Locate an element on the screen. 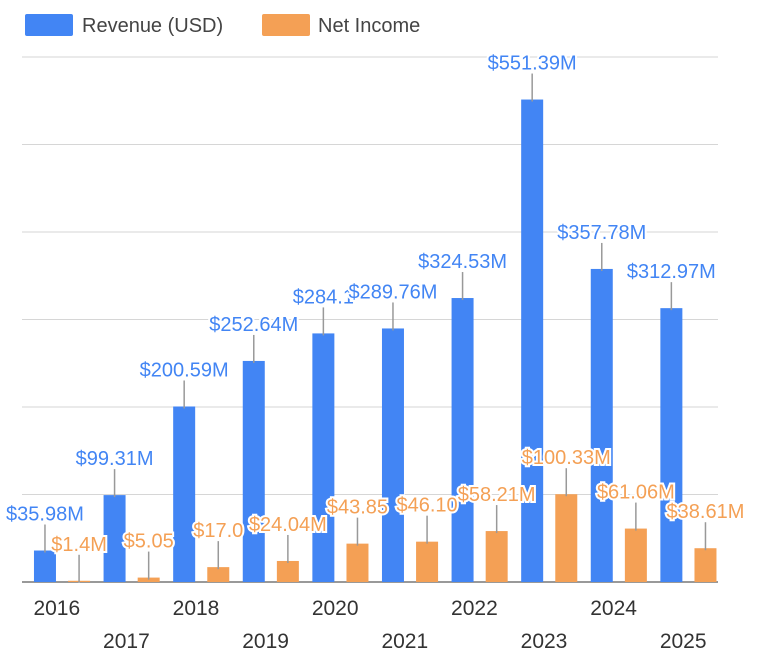  data-label-net-income: $24.04M is located at coordinates (288, 525).